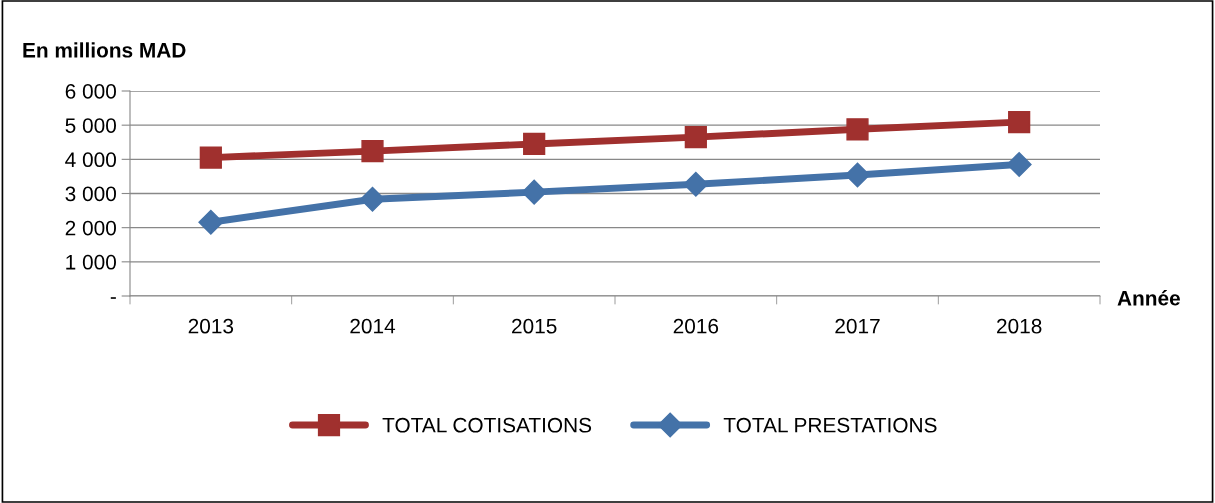 This screenshot has height=503, width=1215. What do you see at coordinates (696, 326) in the screenshot?
I see `x-tick-label: 2016` at bounding box center [696, 326].